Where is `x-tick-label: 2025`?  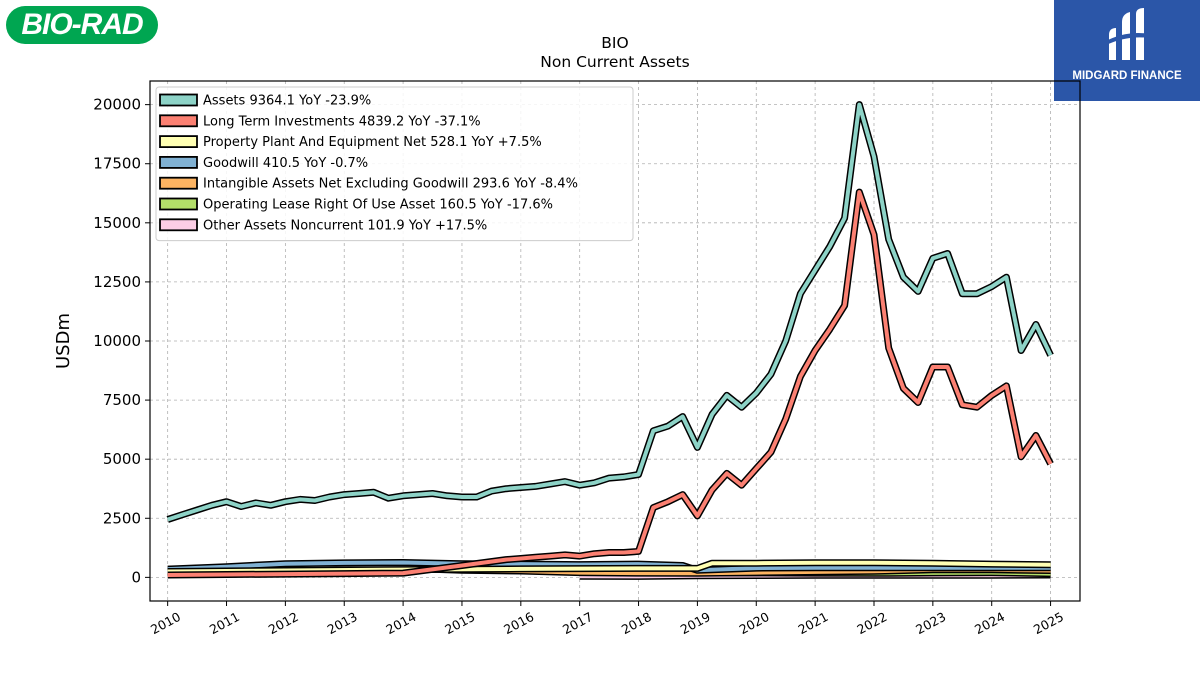
x-tick-label: 2025 is located at coordinates (1048, 623).